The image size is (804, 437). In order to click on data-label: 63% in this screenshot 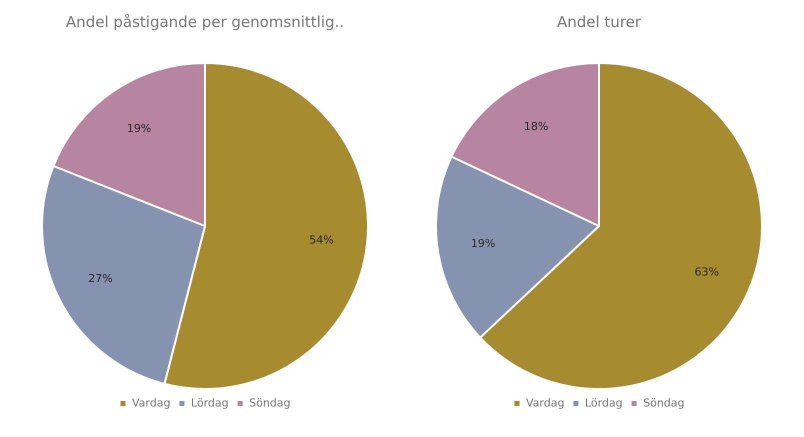, I will do `click(706, 271)`.